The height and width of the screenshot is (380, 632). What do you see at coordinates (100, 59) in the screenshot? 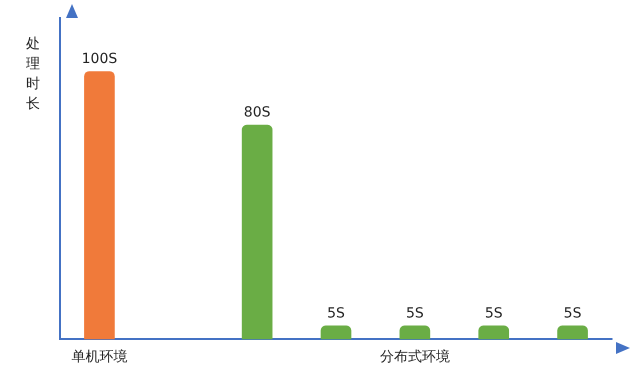
I see `data-label: 100S` at bounding box center [100, 59].